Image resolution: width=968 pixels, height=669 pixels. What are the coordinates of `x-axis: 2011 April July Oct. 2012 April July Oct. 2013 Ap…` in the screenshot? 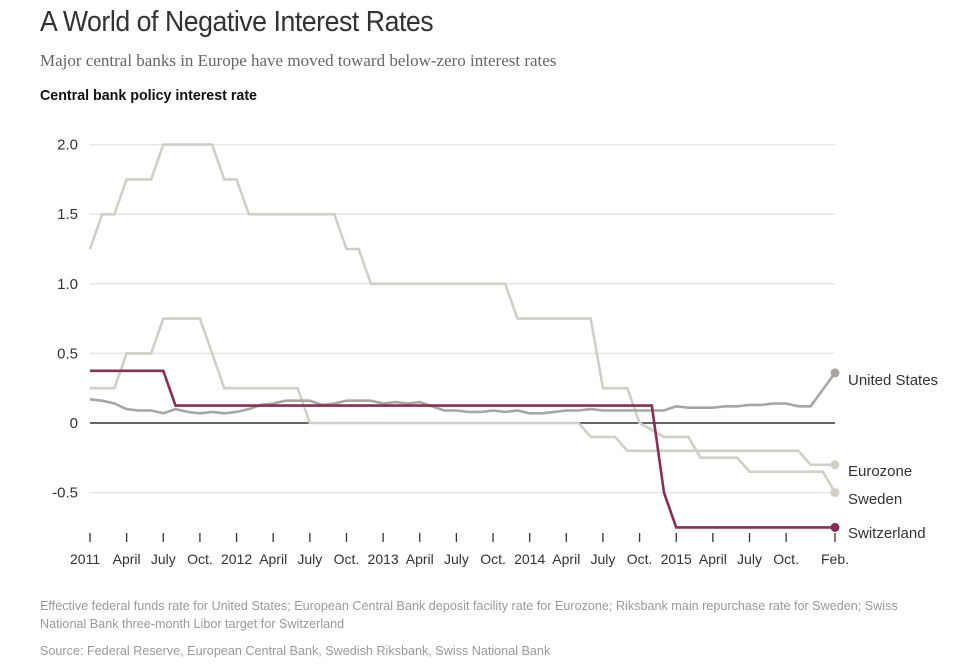 It's located at (459, 550).